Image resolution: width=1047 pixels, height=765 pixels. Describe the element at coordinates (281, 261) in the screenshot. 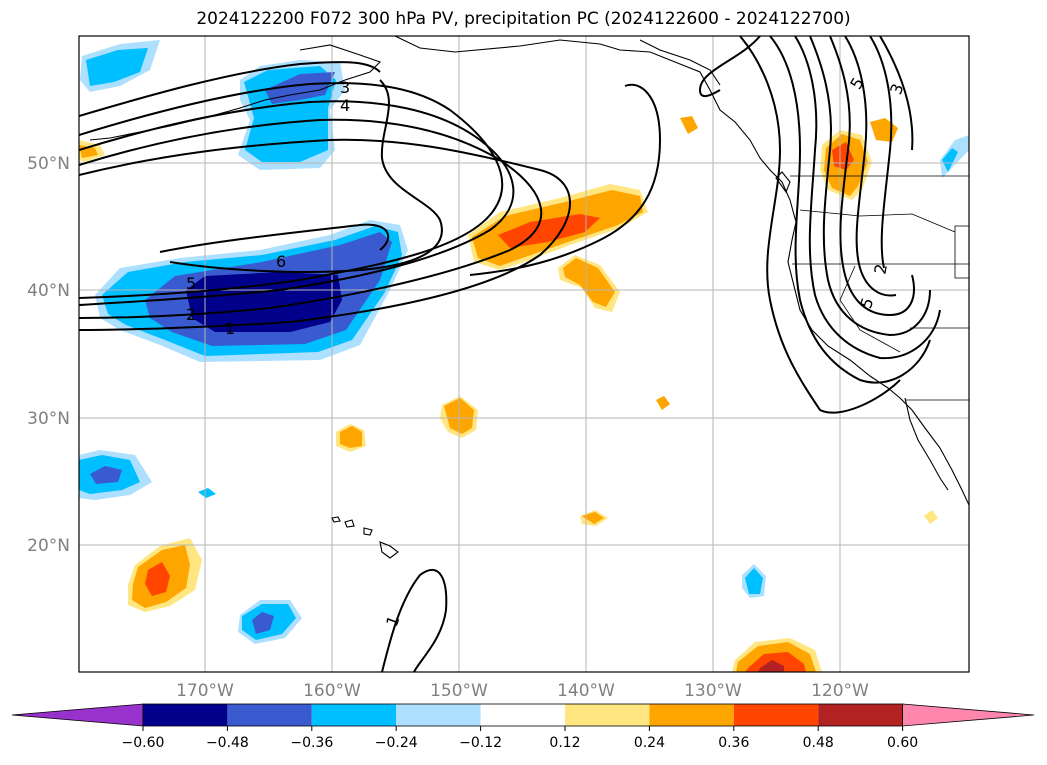

I see `contour-label: 6` at that location.